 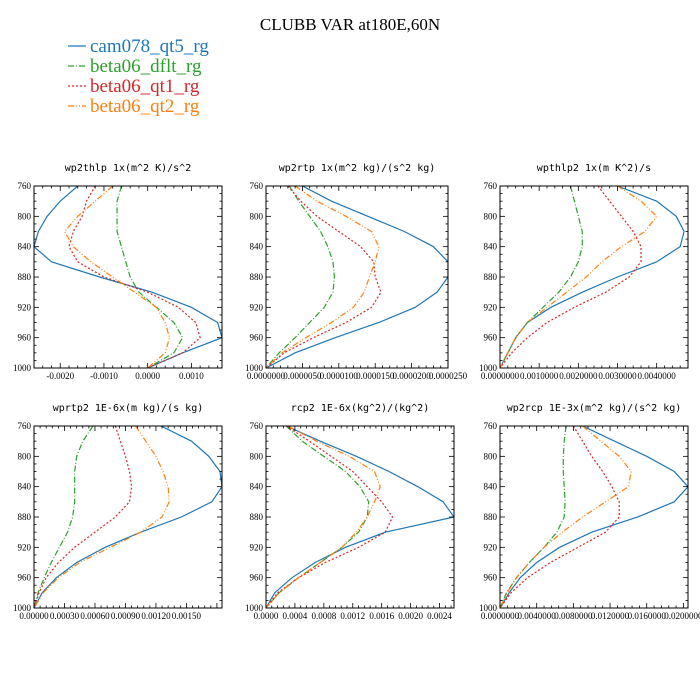 I want to click on x-tick-label: -0.0010, so click(x=104, y=376).